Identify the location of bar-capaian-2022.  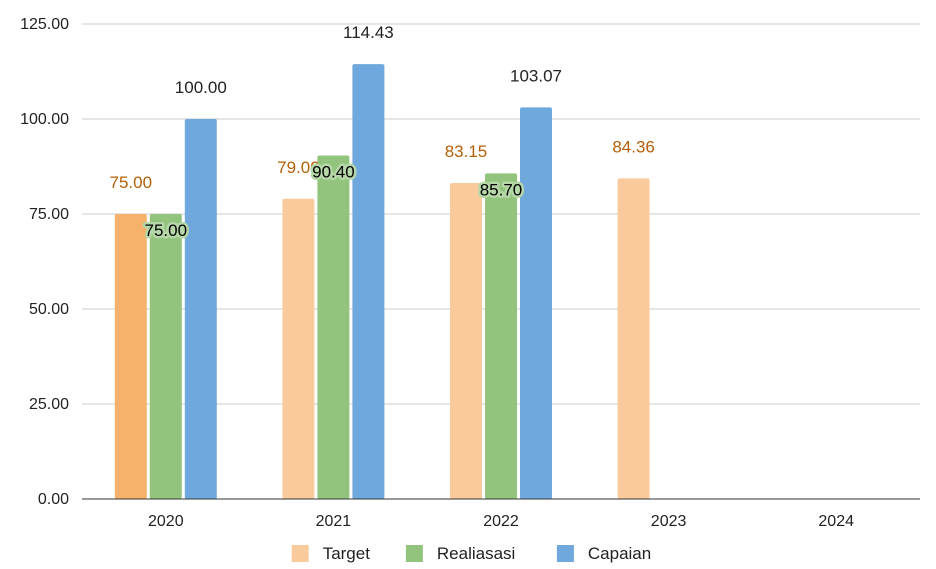
(536, 303).